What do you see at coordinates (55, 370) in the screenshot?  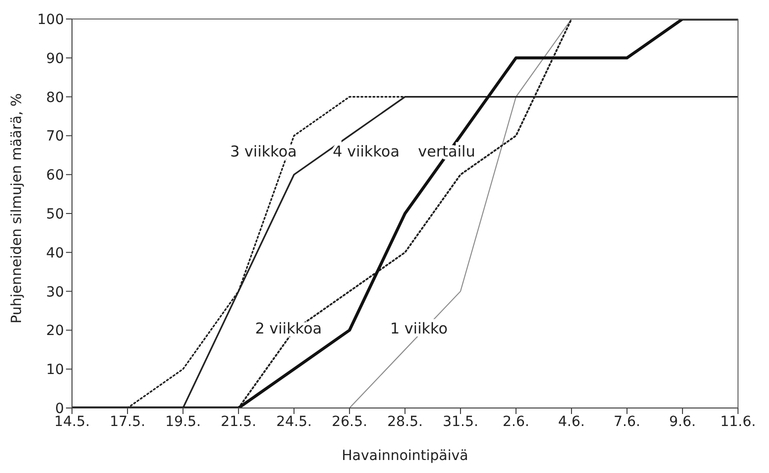 I see `y-tick-label: 10` at bounding box center [55, 370].